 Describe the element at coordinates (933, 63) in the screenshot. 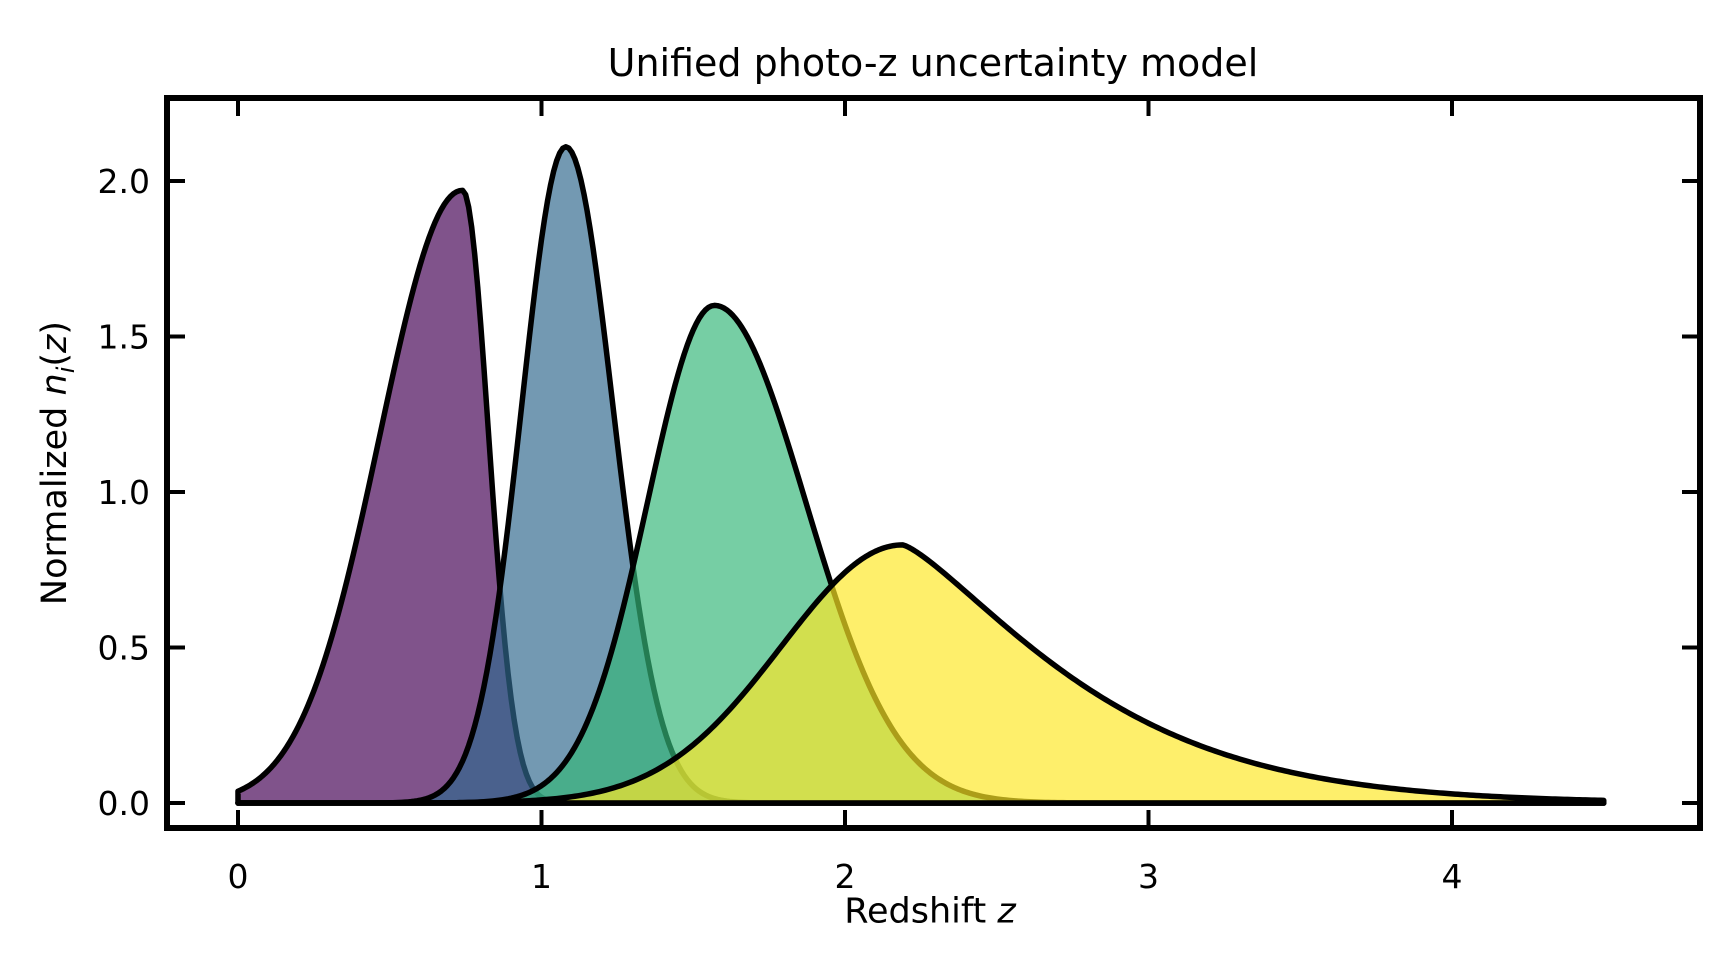

I see `chart-title: Unified photo-z uncertainty model` at that location.